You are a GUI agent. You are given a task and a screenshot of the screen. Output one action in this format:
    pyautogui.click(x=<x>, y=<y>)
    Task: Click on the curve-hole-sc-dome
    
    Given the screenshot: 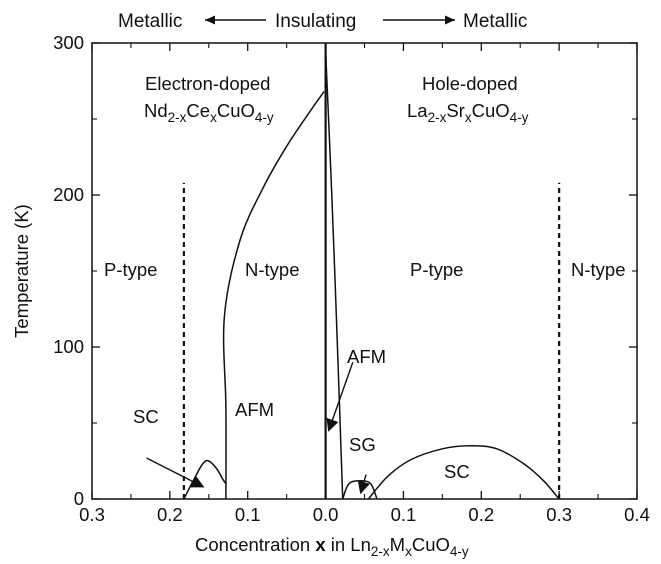 What is the action you would take?
    pyautogui.click(x=463, y=472)
    